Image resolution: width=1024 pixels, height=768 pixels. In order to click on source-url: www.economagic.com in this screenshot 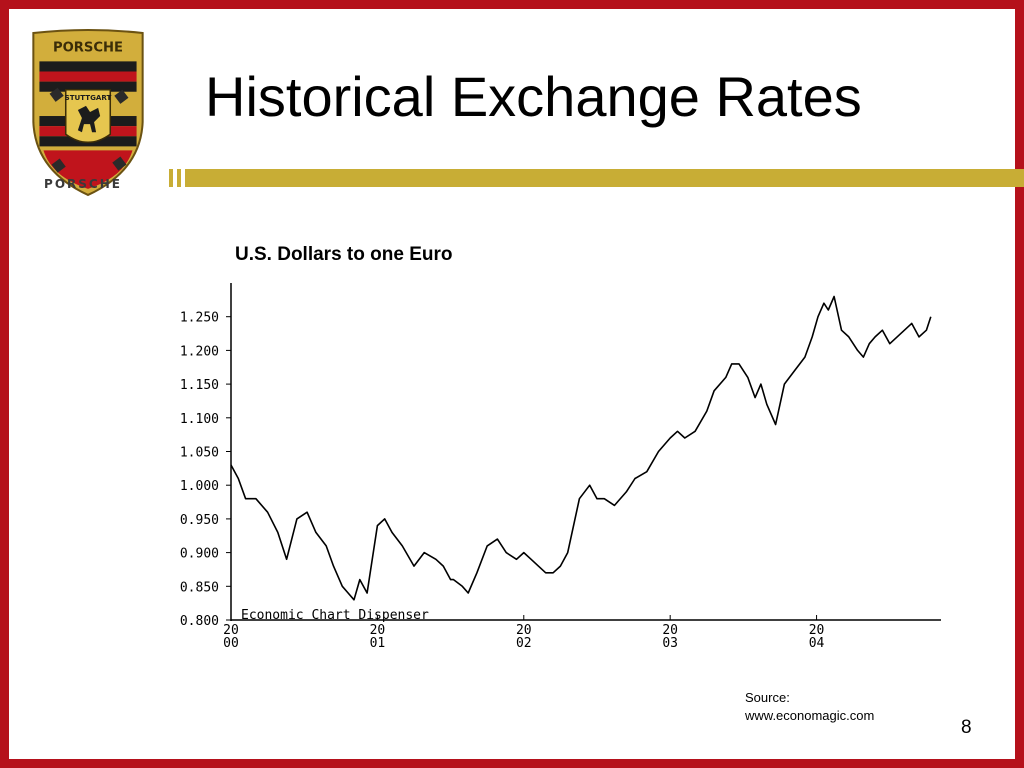, I will do `click(810, 715)`.